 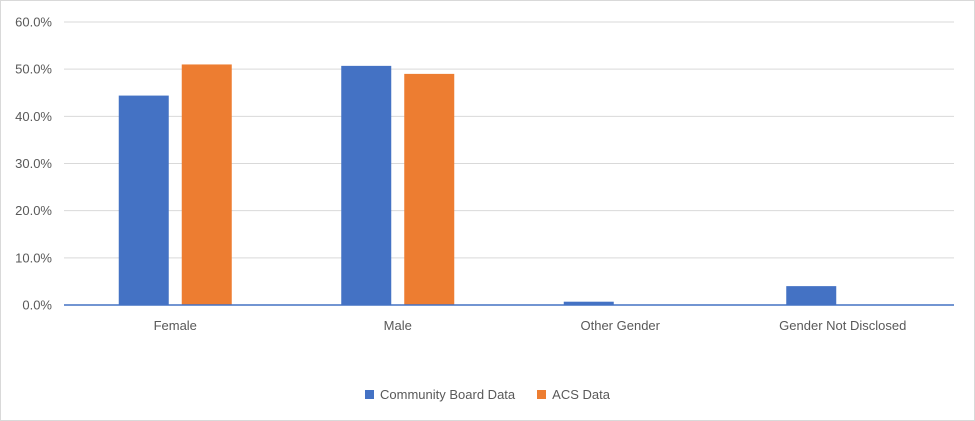 I want to click on y-tick-label: 0.0%, so click(x=37, y=305).